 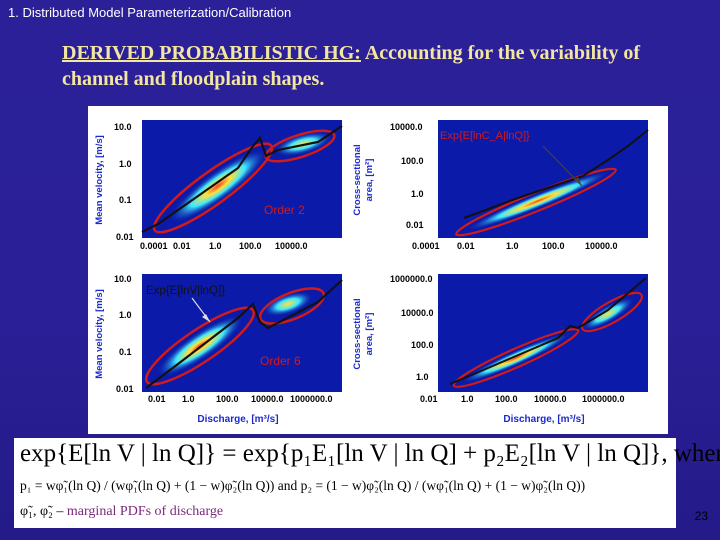 I want to click on annotation-order-2: Order 2, so click(x=284, y=210).